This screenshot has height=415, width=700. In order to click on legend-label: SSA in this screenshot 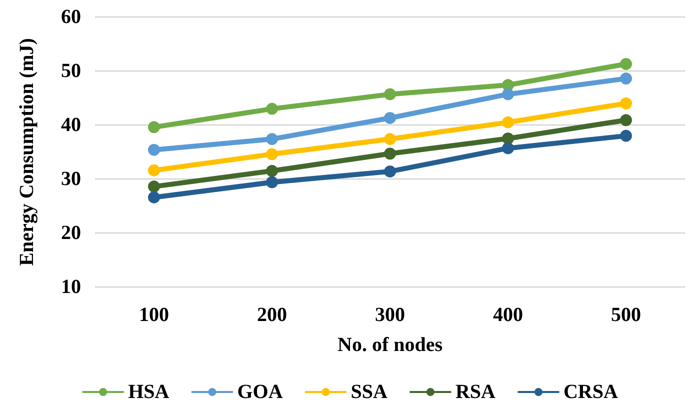, I will do `click(369, 392)`.